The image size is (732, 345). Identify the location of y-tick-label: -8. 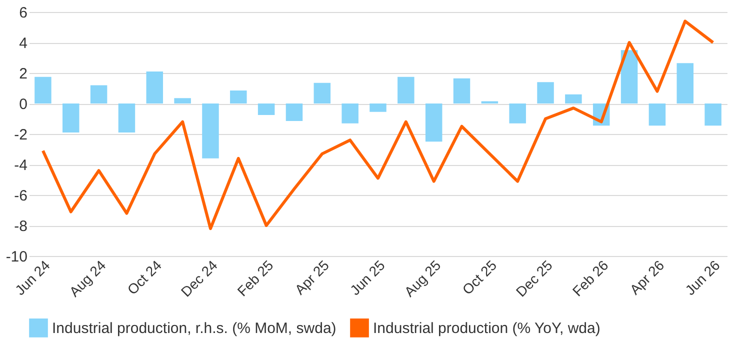
(21, 226).